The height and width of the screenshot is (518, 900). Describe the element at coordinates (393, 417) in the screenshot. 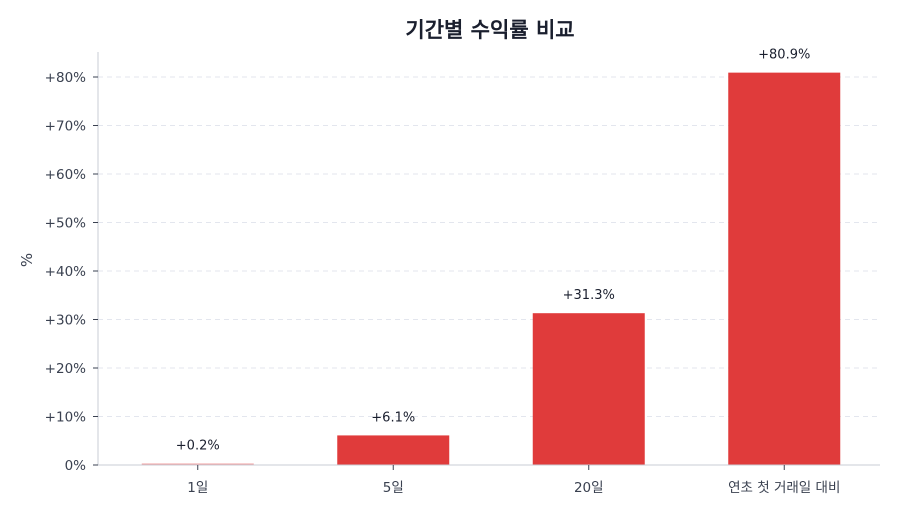

I see `data-label: +6.1%` at that location.